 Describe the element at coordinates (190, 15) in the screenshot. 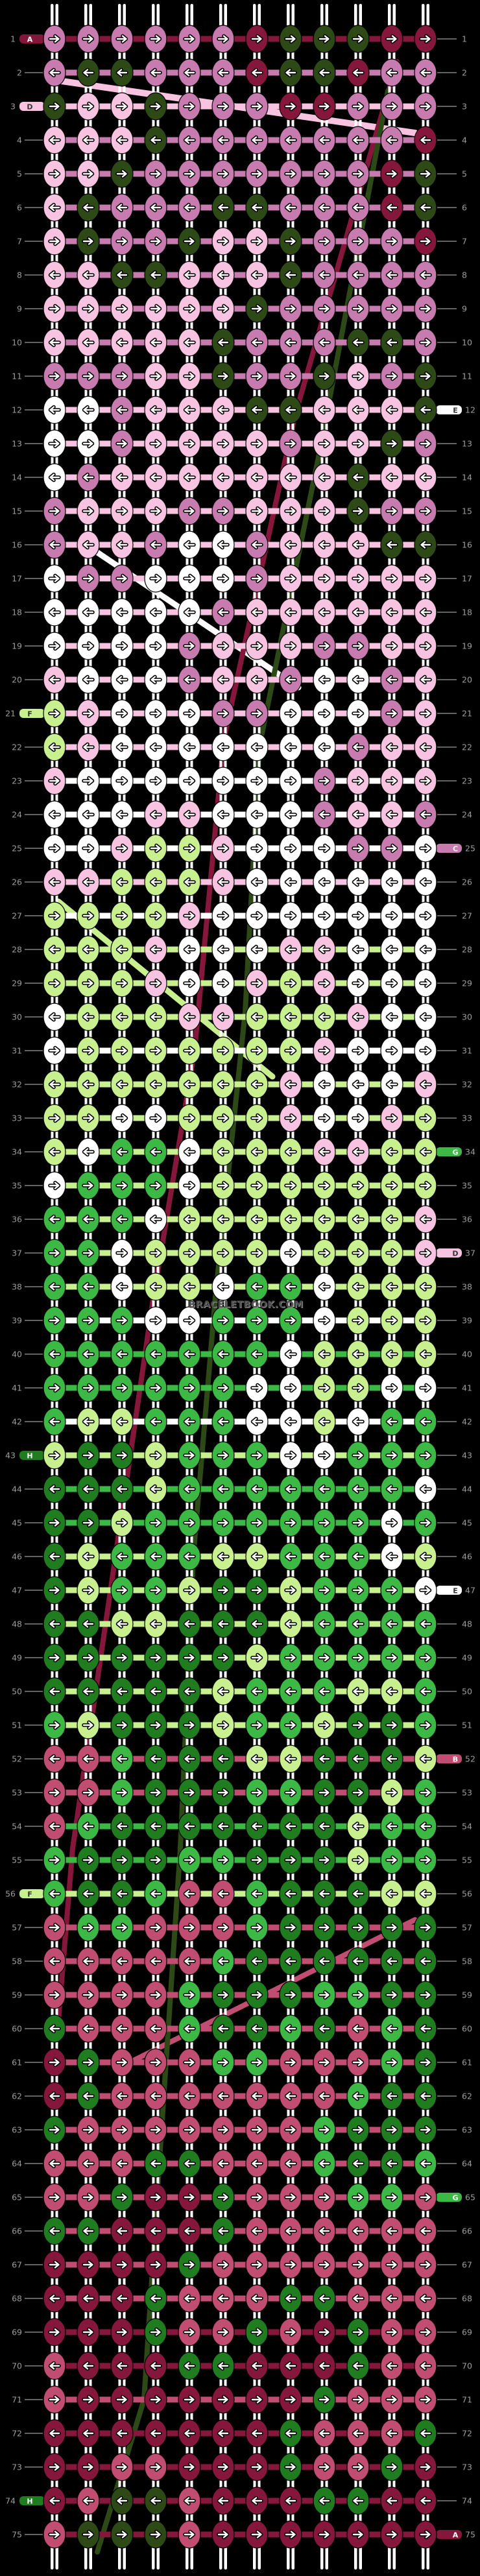

I see `top-strand-stub` at that location.